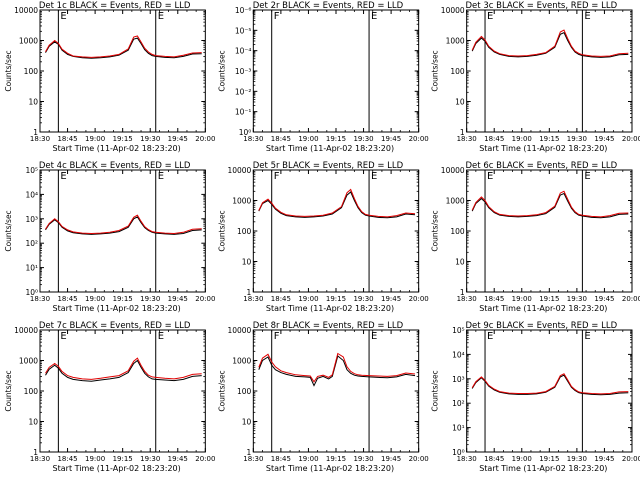 This screenshot has width=640, height=480. What do you see at coordinates (243, 30) in the screenshot?
I see `y-tick-label: 10⁻⁵` at bounding box center [243, 30].